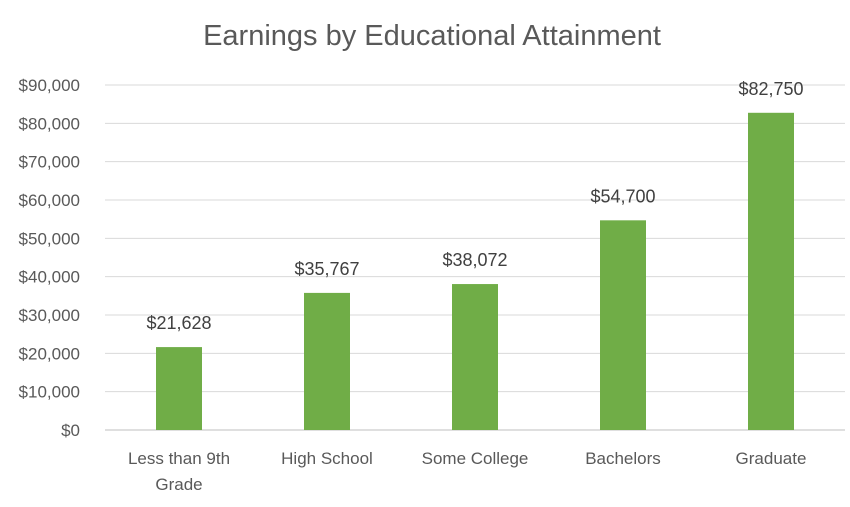 This screenshot has width=850, height=507. What do you see at coordinates (49, 238) in the screenshot?
I see `y-tick-label: $50,000` at bounding box center [49, 238].